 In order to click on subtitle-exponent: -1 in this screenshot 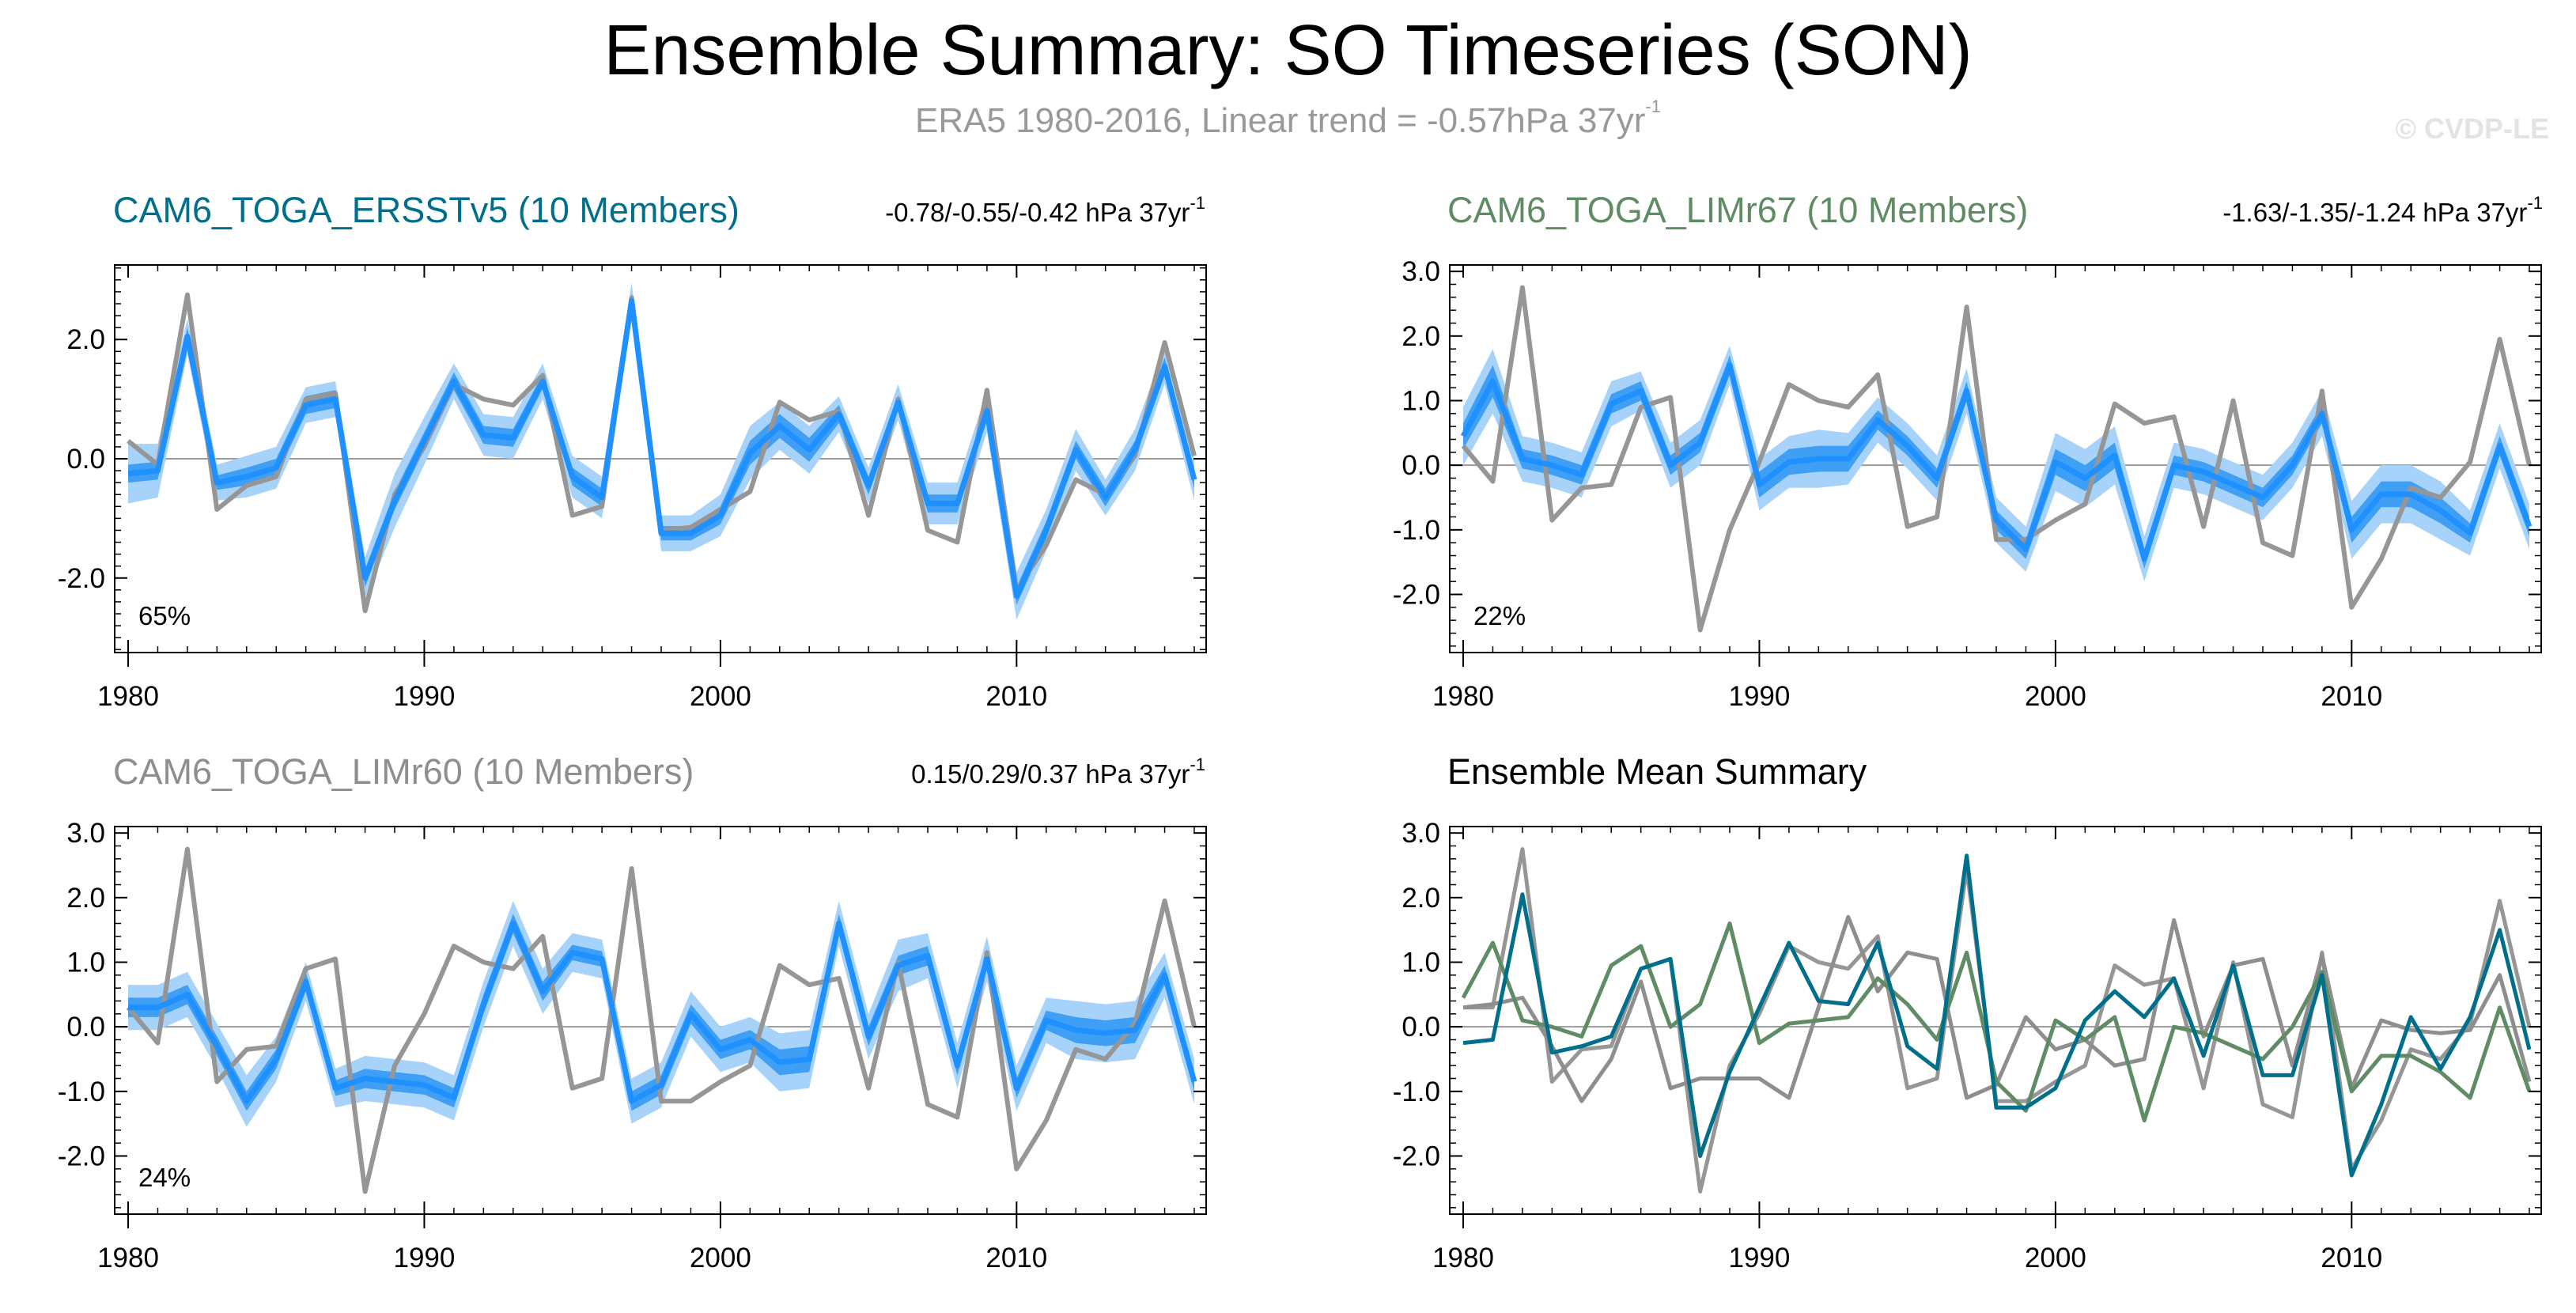, I will do `click(1653, 106)`.